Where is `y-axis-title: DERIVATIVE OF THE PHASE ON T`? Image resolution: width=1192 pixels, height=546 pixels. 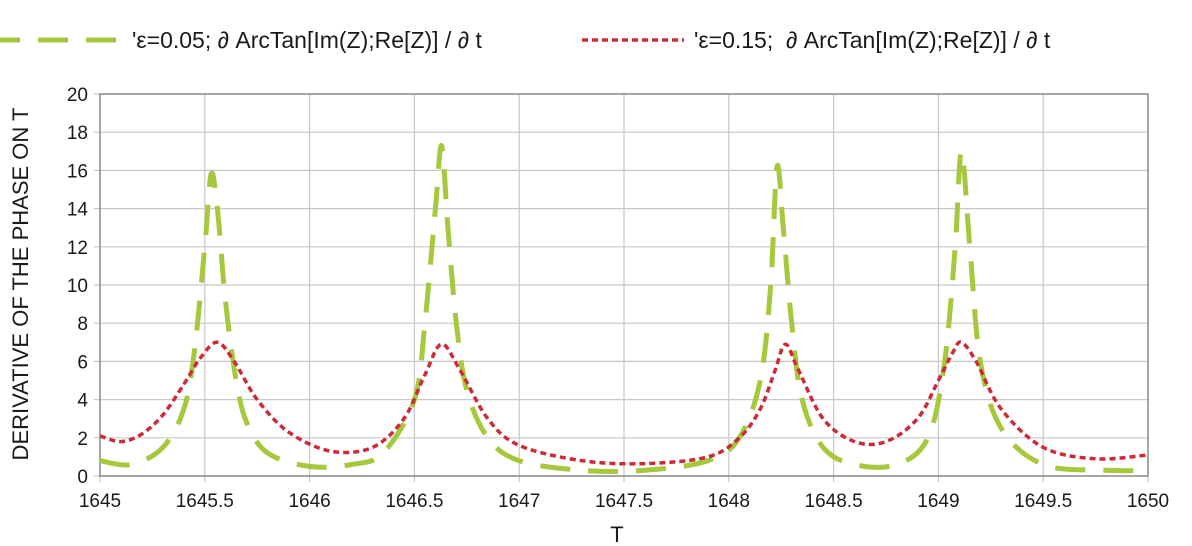
y-axis-title: DERIVATIVE OF THE PHASE ON T is located at coordinates (20, 284).